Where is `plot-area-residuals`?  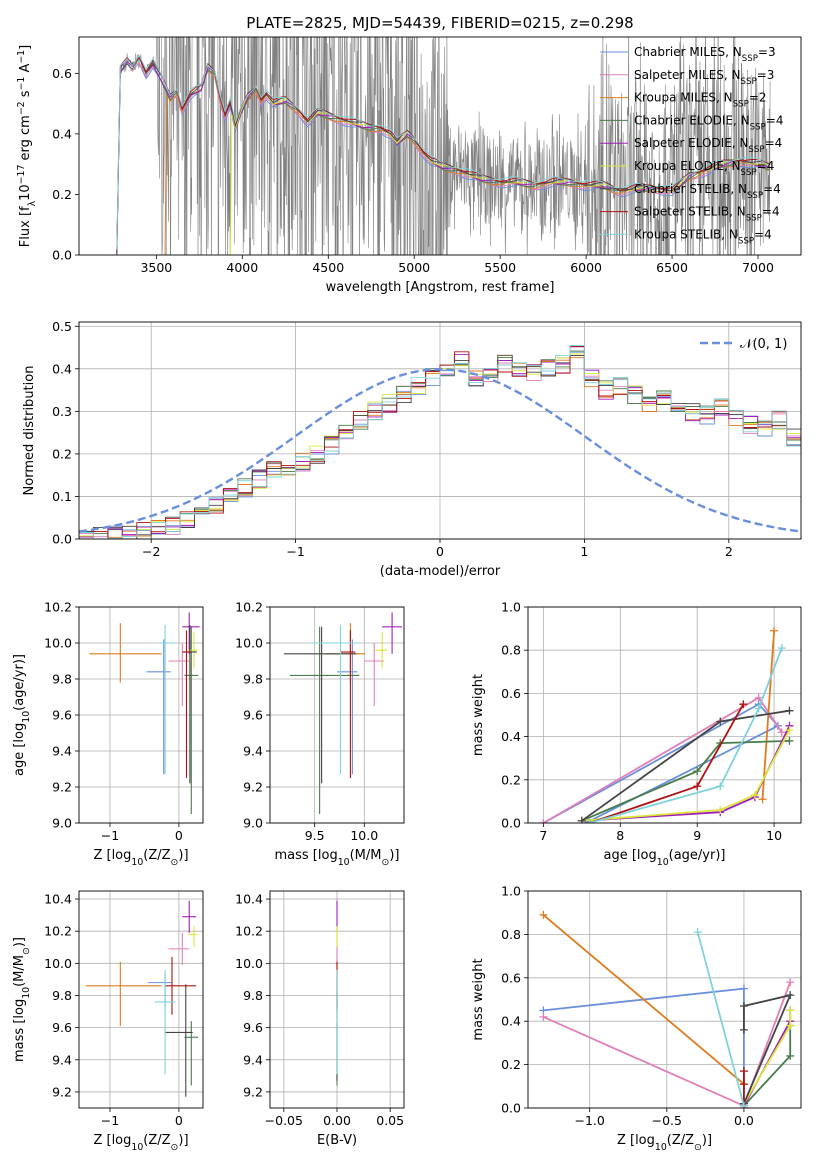
plot-area-residuals is located at coordinates (440, 442).